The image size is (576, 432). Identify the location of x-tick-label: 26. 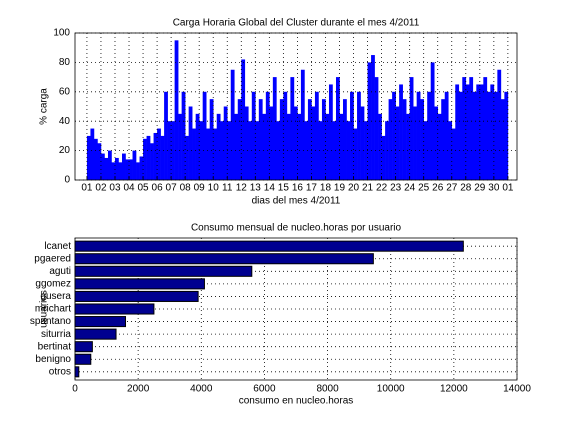
(438, 188).